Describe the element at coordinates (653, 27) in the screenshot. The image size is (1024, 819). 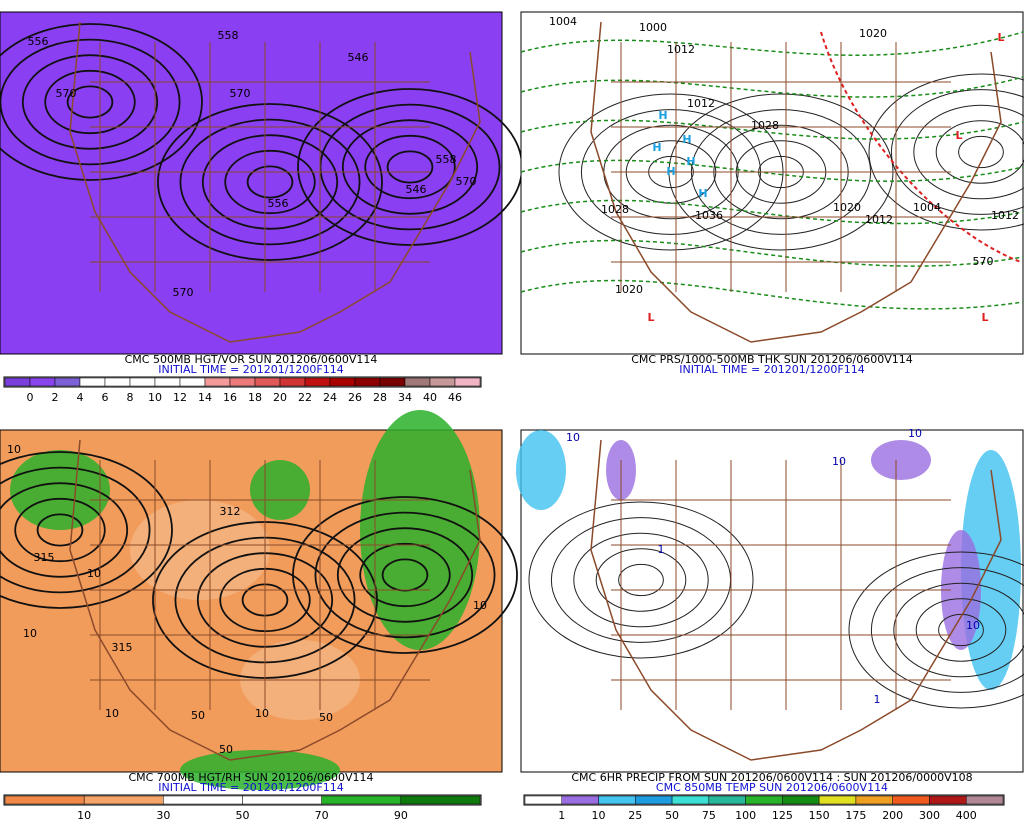
I see `contour-label: 1000` at that location.